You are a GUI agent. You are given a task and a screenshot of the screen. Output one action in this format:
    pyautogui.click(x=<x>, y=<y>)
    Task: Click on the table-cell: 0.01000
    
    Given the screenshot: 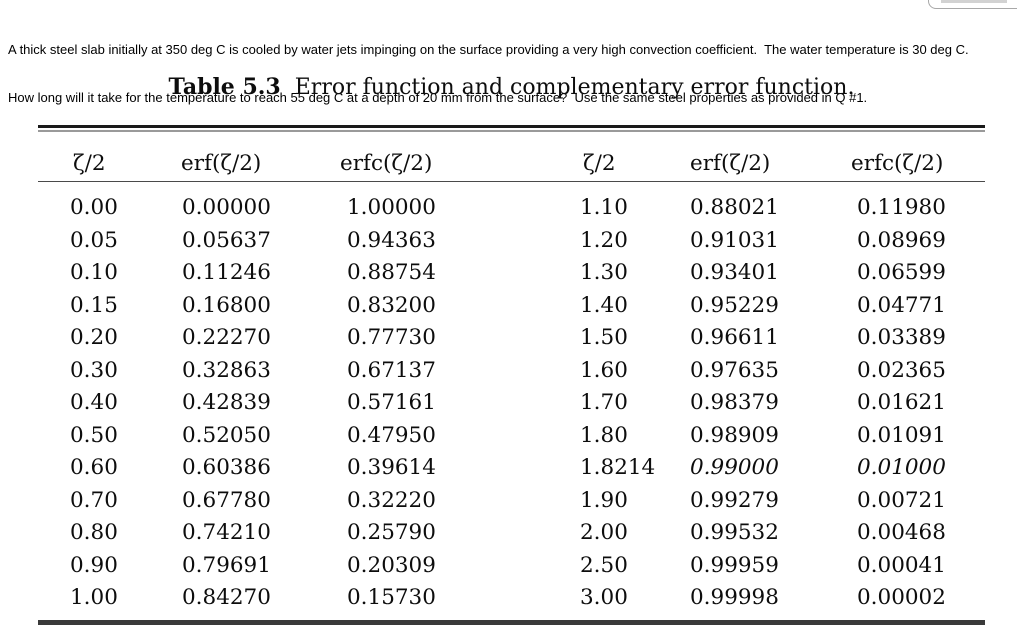 What is the action you would take?
    pyautogui.click(x=901, y=468)
    